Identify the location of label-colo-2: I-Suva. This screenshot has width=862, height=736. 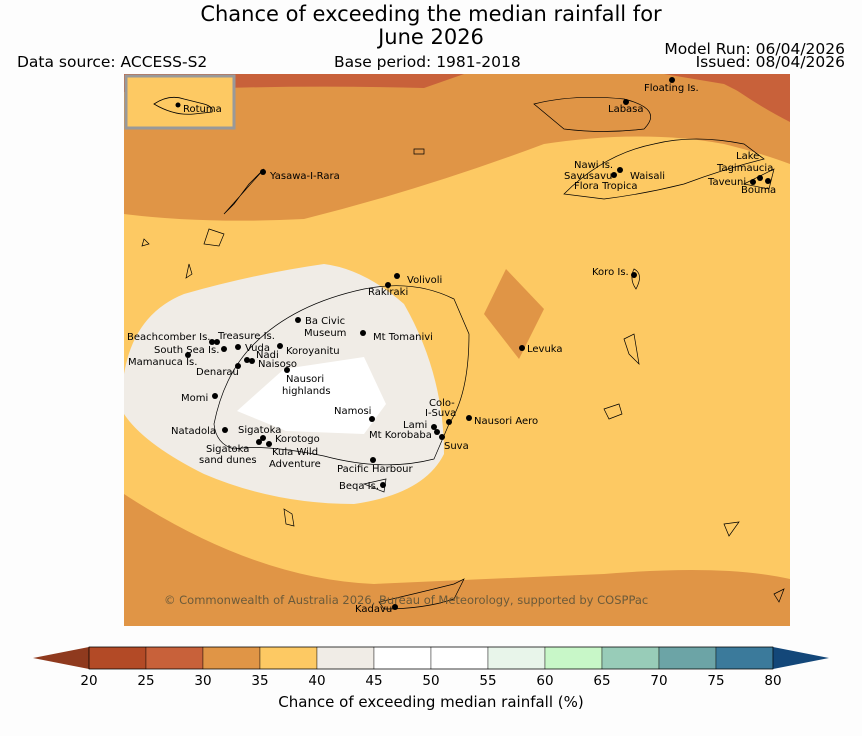
(440, 413).